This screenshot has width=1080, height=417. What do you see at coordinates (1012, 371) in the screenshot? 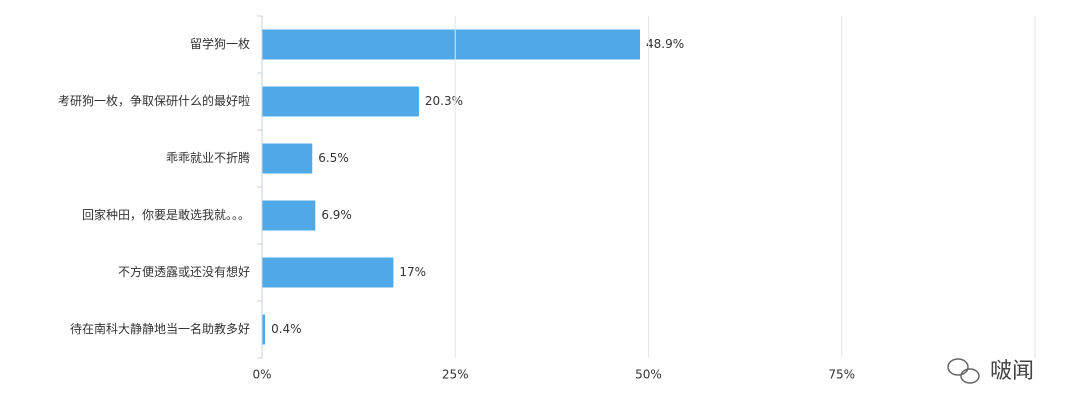
I see `watermark: 啵闻` at bounding box center [1012, 371].